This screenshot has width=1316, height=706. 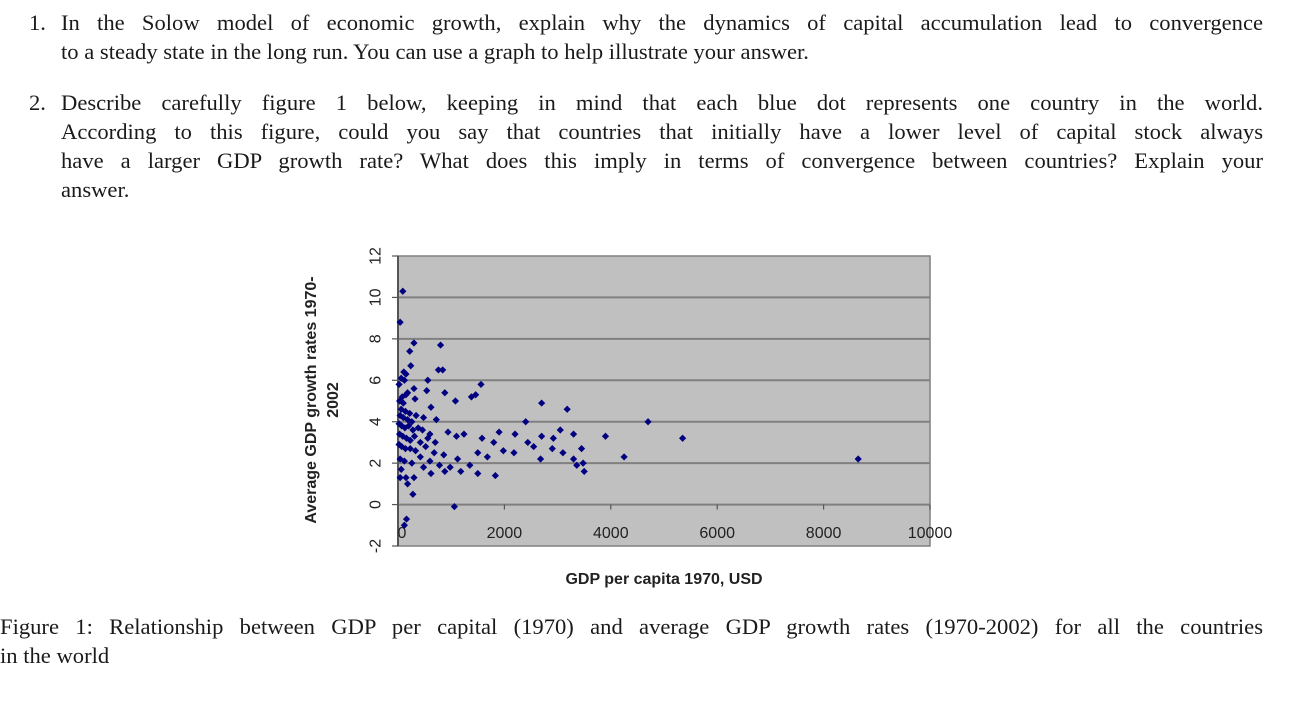 What do you see at coordinates (95, 189) in the screenshot?
I see `question-2-line-4: answer.` at bounding box center [95, 189].